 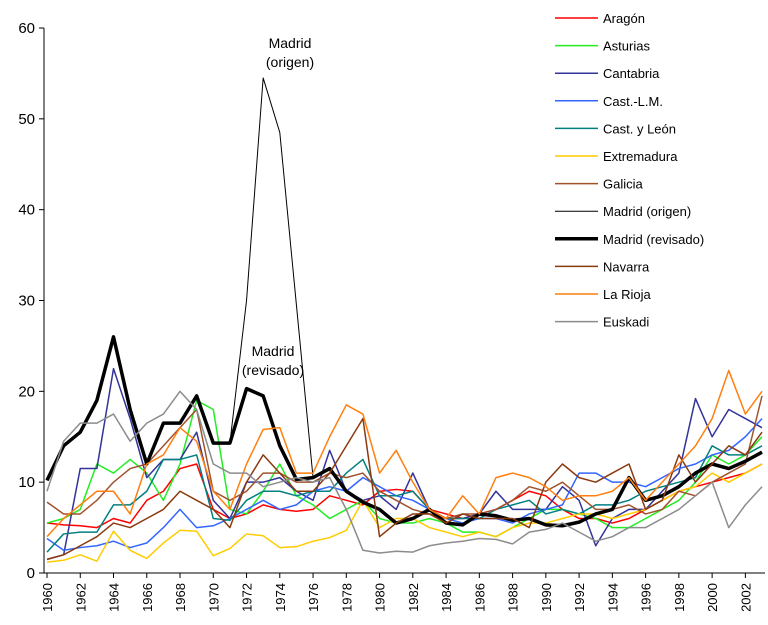 I want to click on x-tick-label: 1968, so click(x=180, y=597).